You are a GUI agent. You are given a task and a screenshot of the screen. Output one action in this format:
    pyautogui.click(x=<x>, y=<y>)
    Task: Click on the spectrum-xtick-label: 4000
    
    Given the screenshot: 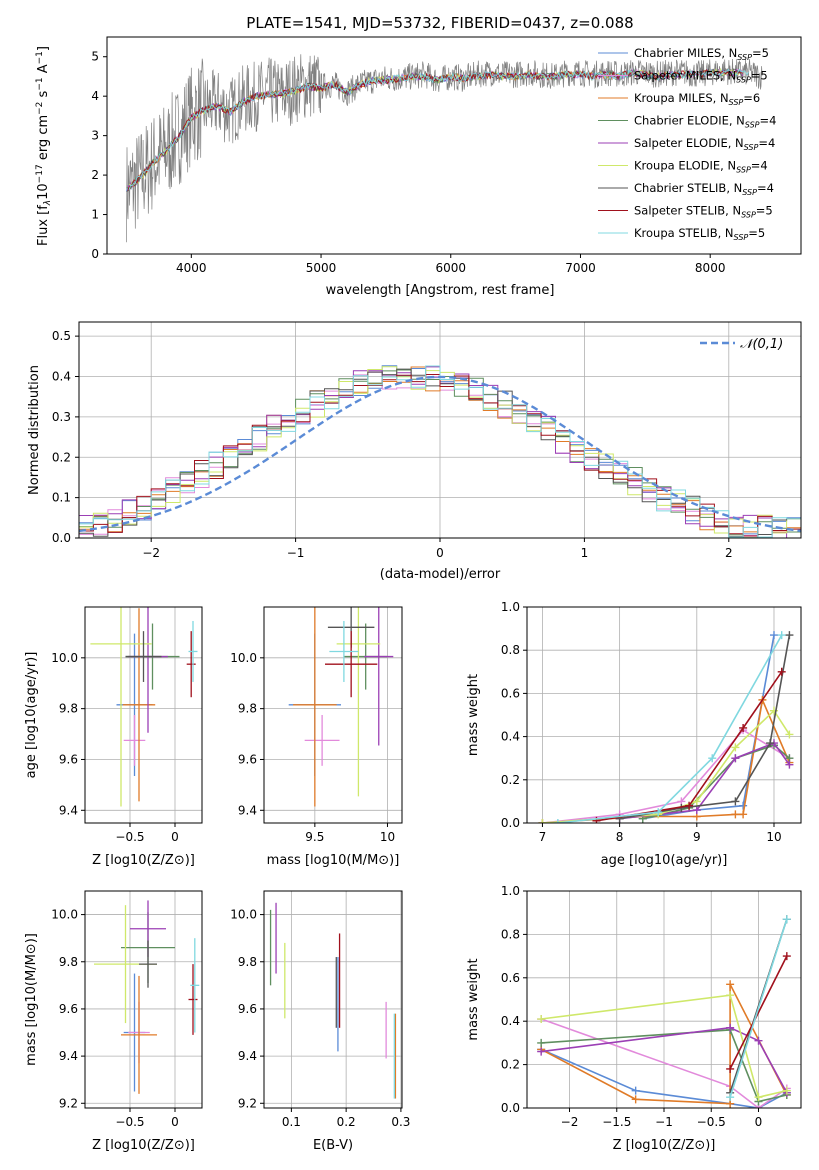 What is the action you would take?
    pyautogui.click(x=191, y=268)
    